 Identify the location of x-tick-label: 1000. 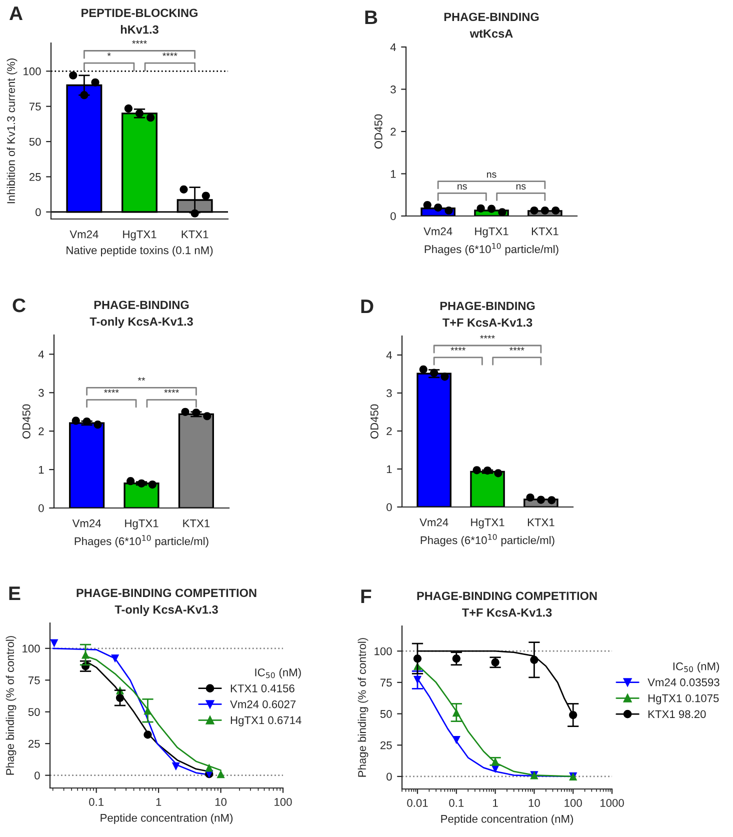
(612, 803).